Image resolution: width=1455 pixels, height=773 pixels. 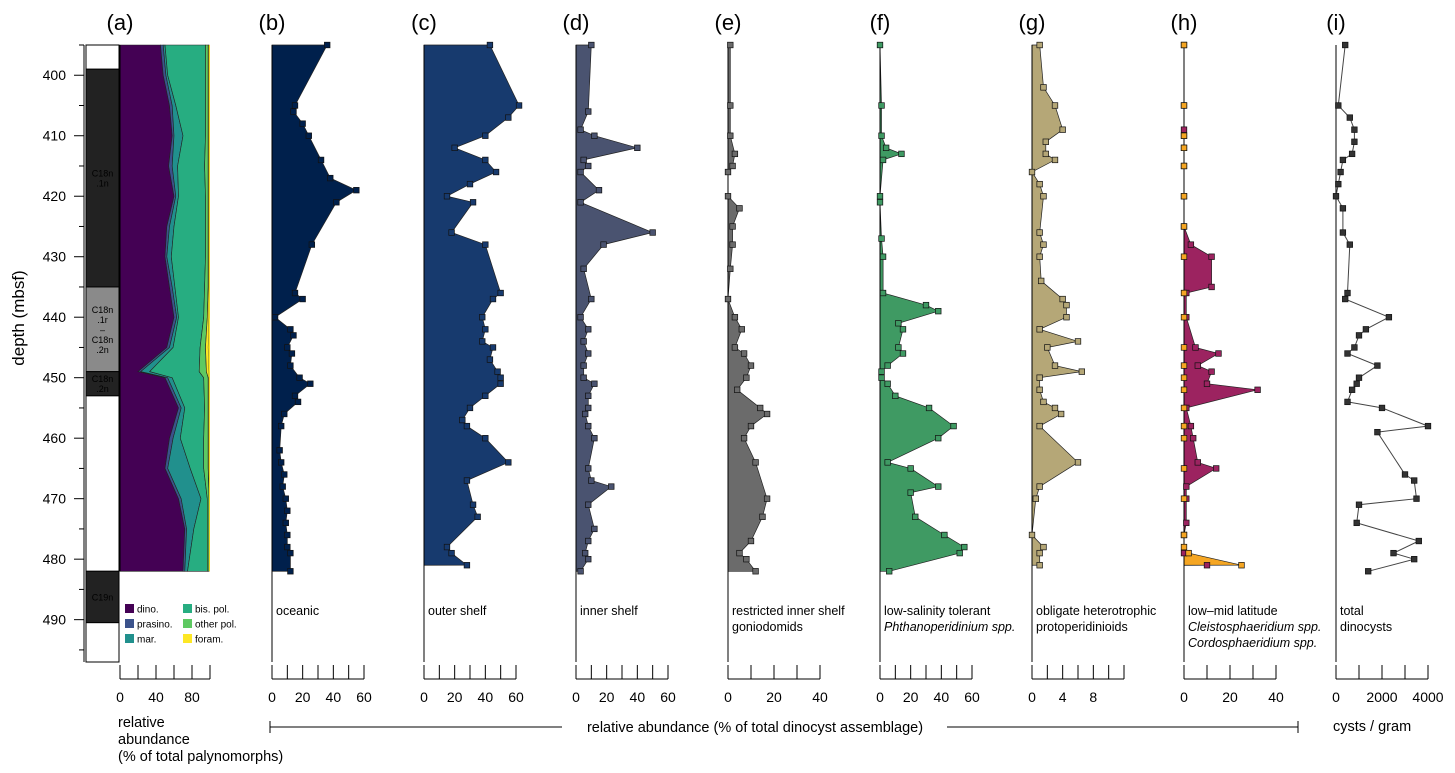 What do you see at coordinates (216, 625) in the screenshot?
I see `legend-entry: other pol.` at bounding box center [216, 625].